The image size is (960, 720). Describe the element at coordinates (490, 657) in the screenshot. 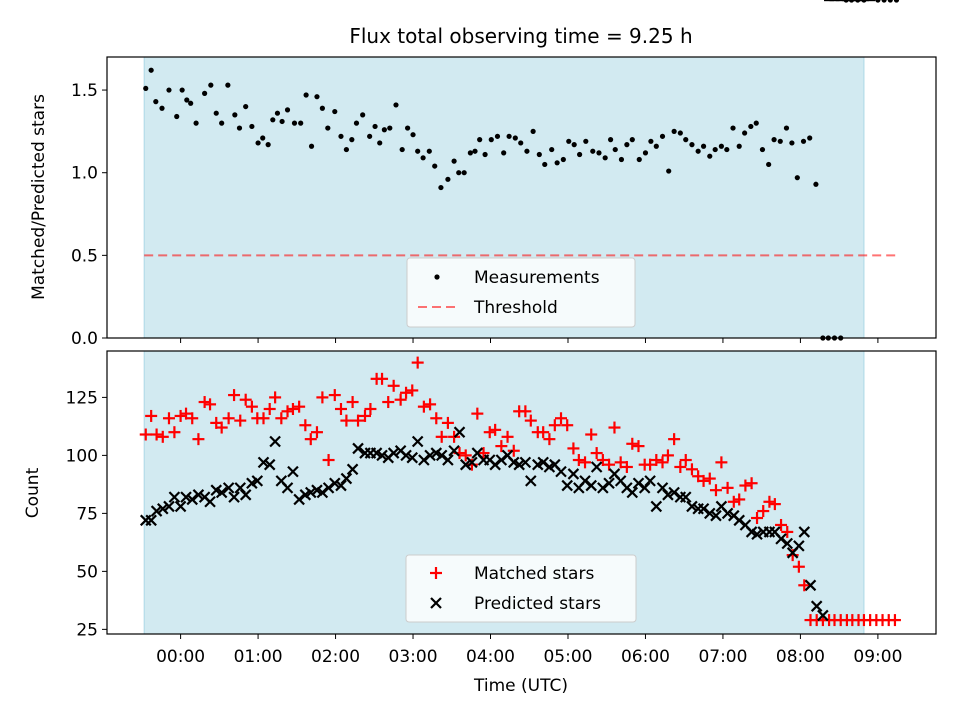

I see `x-tick-label: 04:00` at that location.